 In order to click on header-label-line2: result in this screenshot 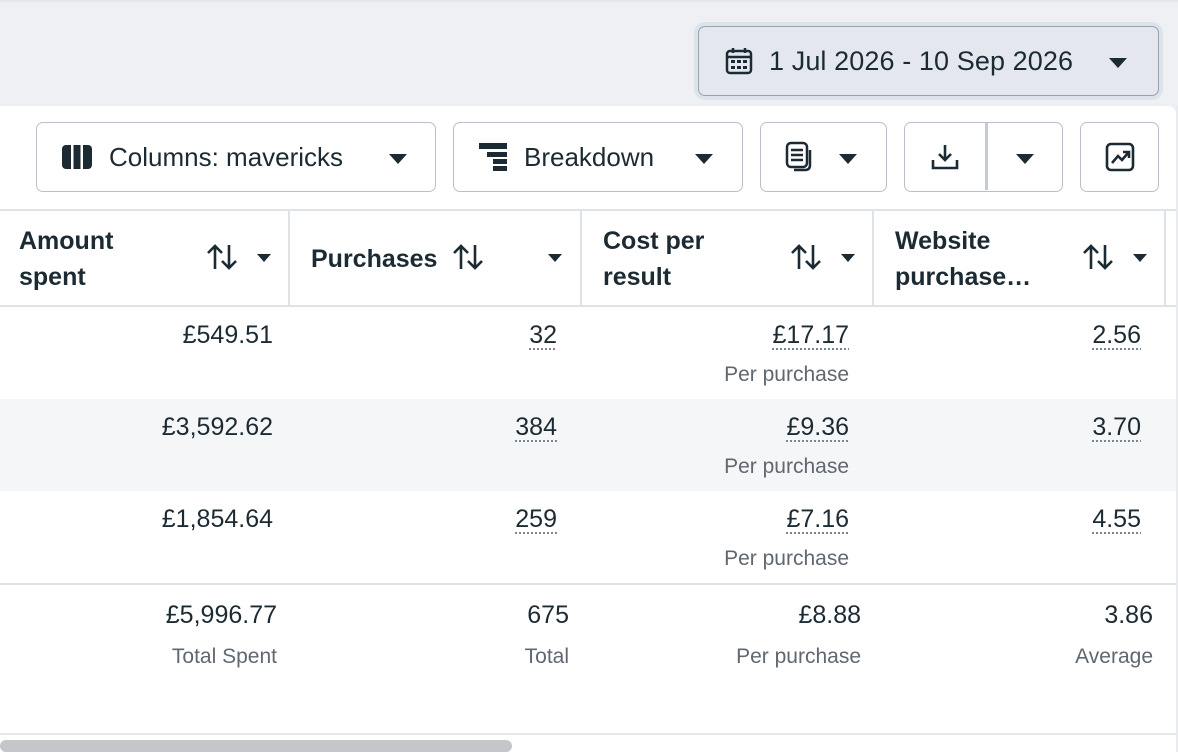, I will do `click(637, 277)`.